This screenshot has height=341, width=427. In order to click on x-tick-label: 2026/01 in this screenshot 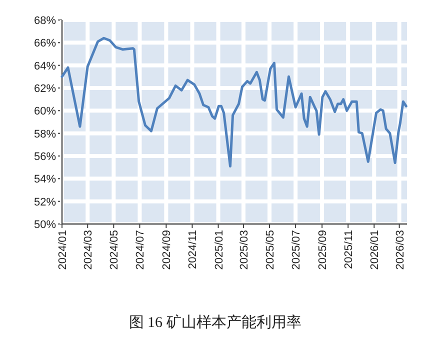, I will do `click(375, 250)`.